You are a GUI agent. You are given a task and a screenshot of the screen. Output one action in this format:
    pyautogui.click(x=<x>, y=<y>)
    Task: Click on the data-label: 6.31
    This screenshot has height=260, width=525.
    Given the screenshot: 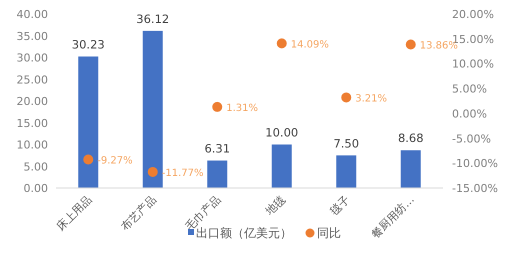 What is the action you would take?
    pyautogui.click(x=217, y=149)
    